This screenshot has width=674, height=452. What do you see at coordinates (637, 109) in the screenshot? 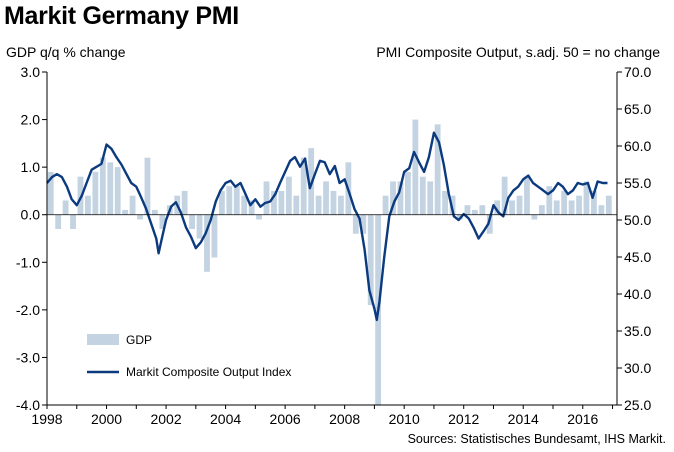
I see `right-tick-label: 65.0` at bounding box center [637, 109].